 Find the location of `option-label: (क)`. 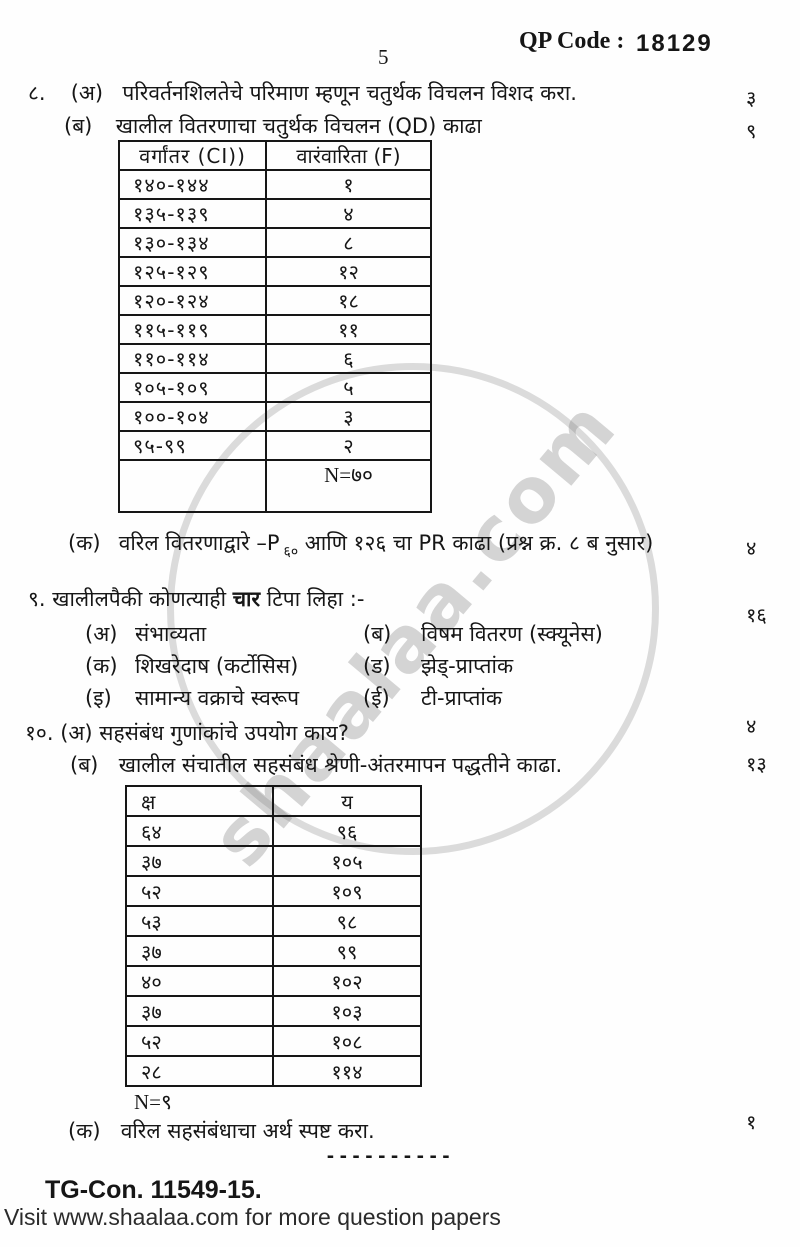

option-label: (क) is located at coordinates (101, 666).